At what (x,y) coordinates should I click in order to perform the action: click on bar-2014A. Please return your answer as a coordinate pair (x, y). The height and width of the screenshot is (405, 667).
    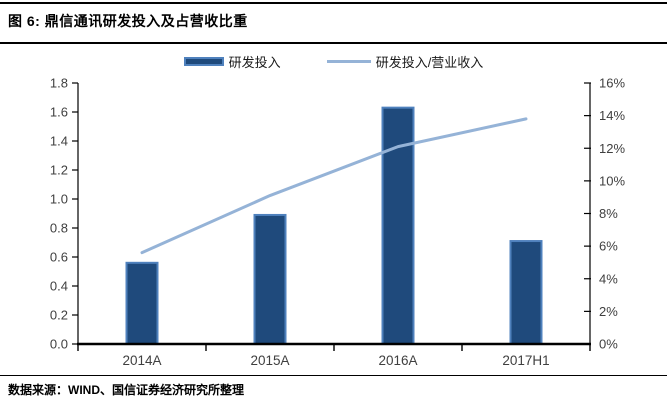
    Looking at the image, I should click on (142, 303).